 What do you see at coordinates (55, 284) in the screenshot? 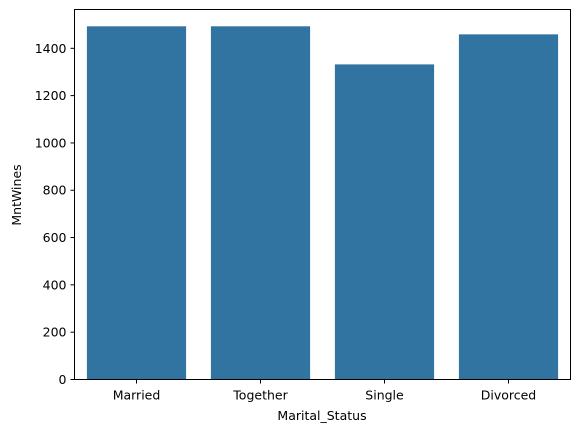
I see `y-tick-label-400: 400` at bounding box center [55, 284].